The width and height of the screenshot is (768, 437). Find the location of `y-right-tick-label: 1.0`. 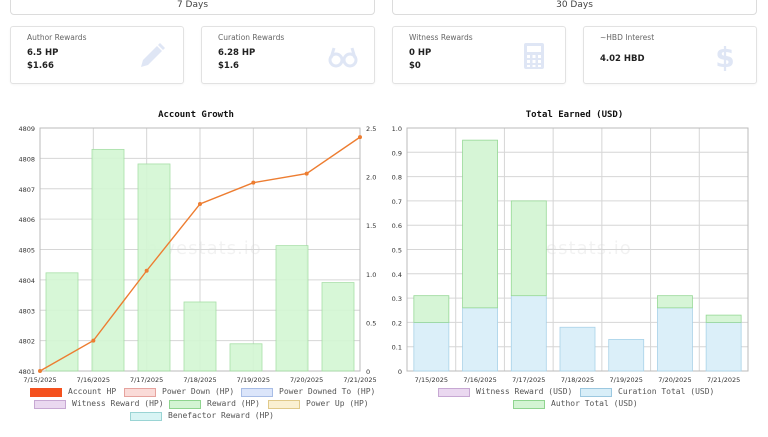

y-right-tick-label: 1.0 is located at coordinates (371, 275).